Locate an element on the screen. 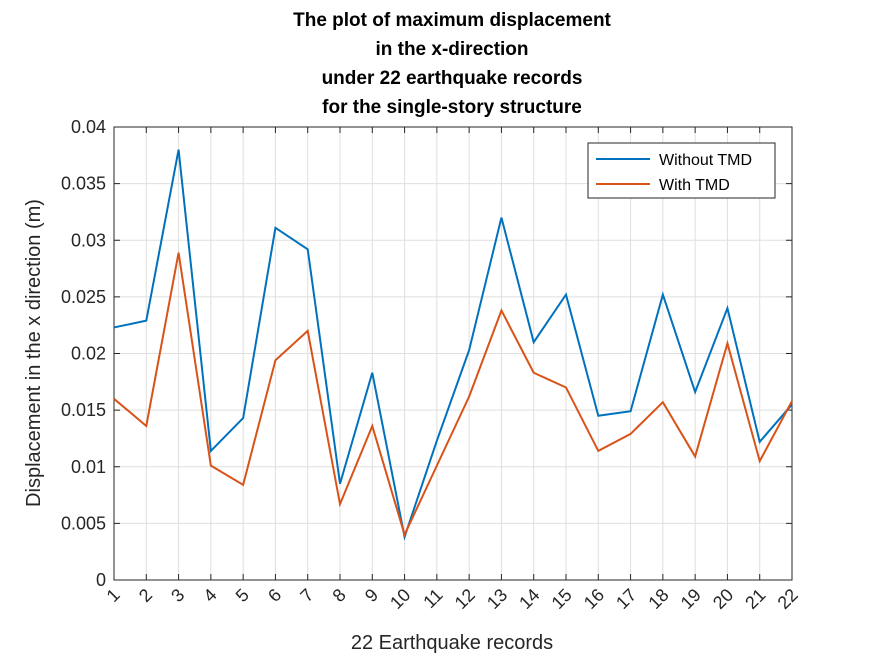  legend-label-with-tmd: With TMD is located at coordinates (694, 185).